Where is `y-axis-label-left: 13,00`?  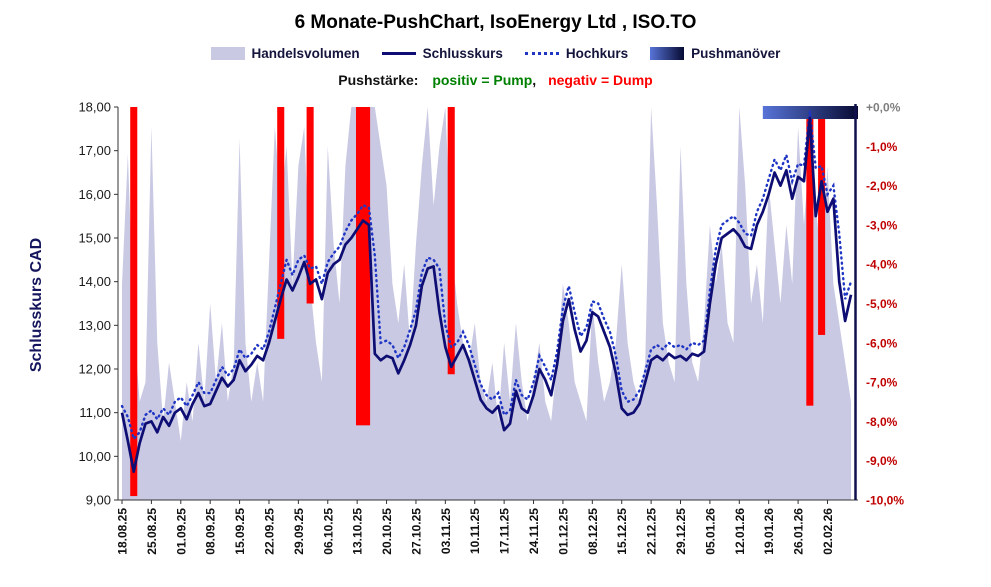
y-axis-label-left: 13,00 is located at coordinates (94, 325).